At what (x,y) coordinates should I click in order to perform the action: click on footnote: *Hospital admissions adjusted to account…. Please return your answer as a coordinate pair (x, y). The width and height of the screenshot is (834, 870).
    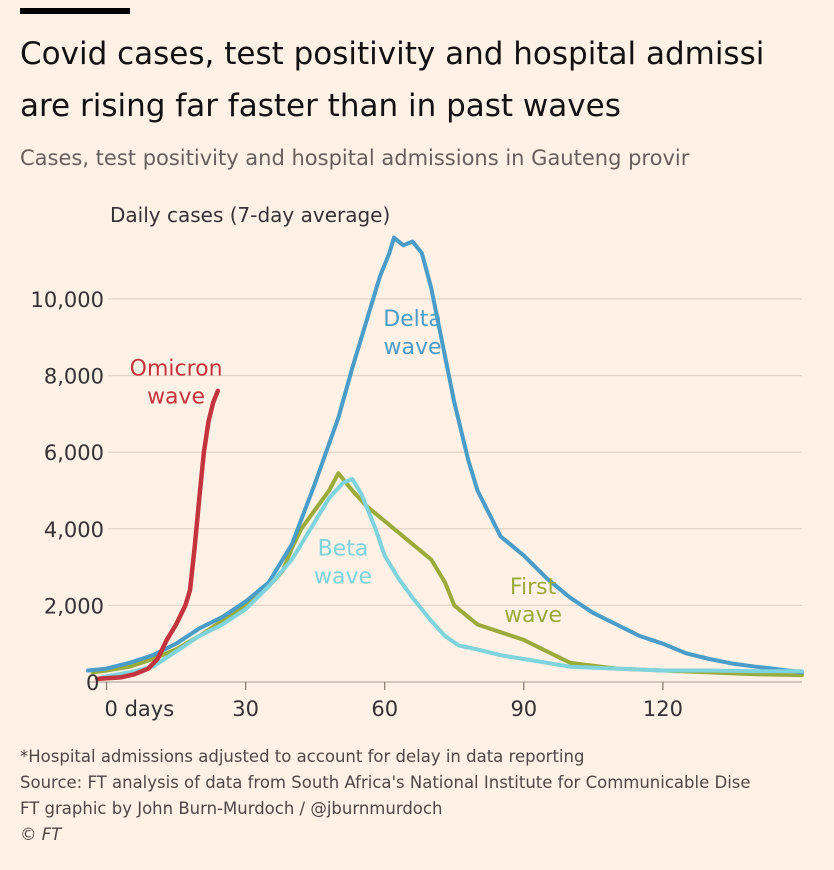
    Looking at the image, I should click on (302, 756).